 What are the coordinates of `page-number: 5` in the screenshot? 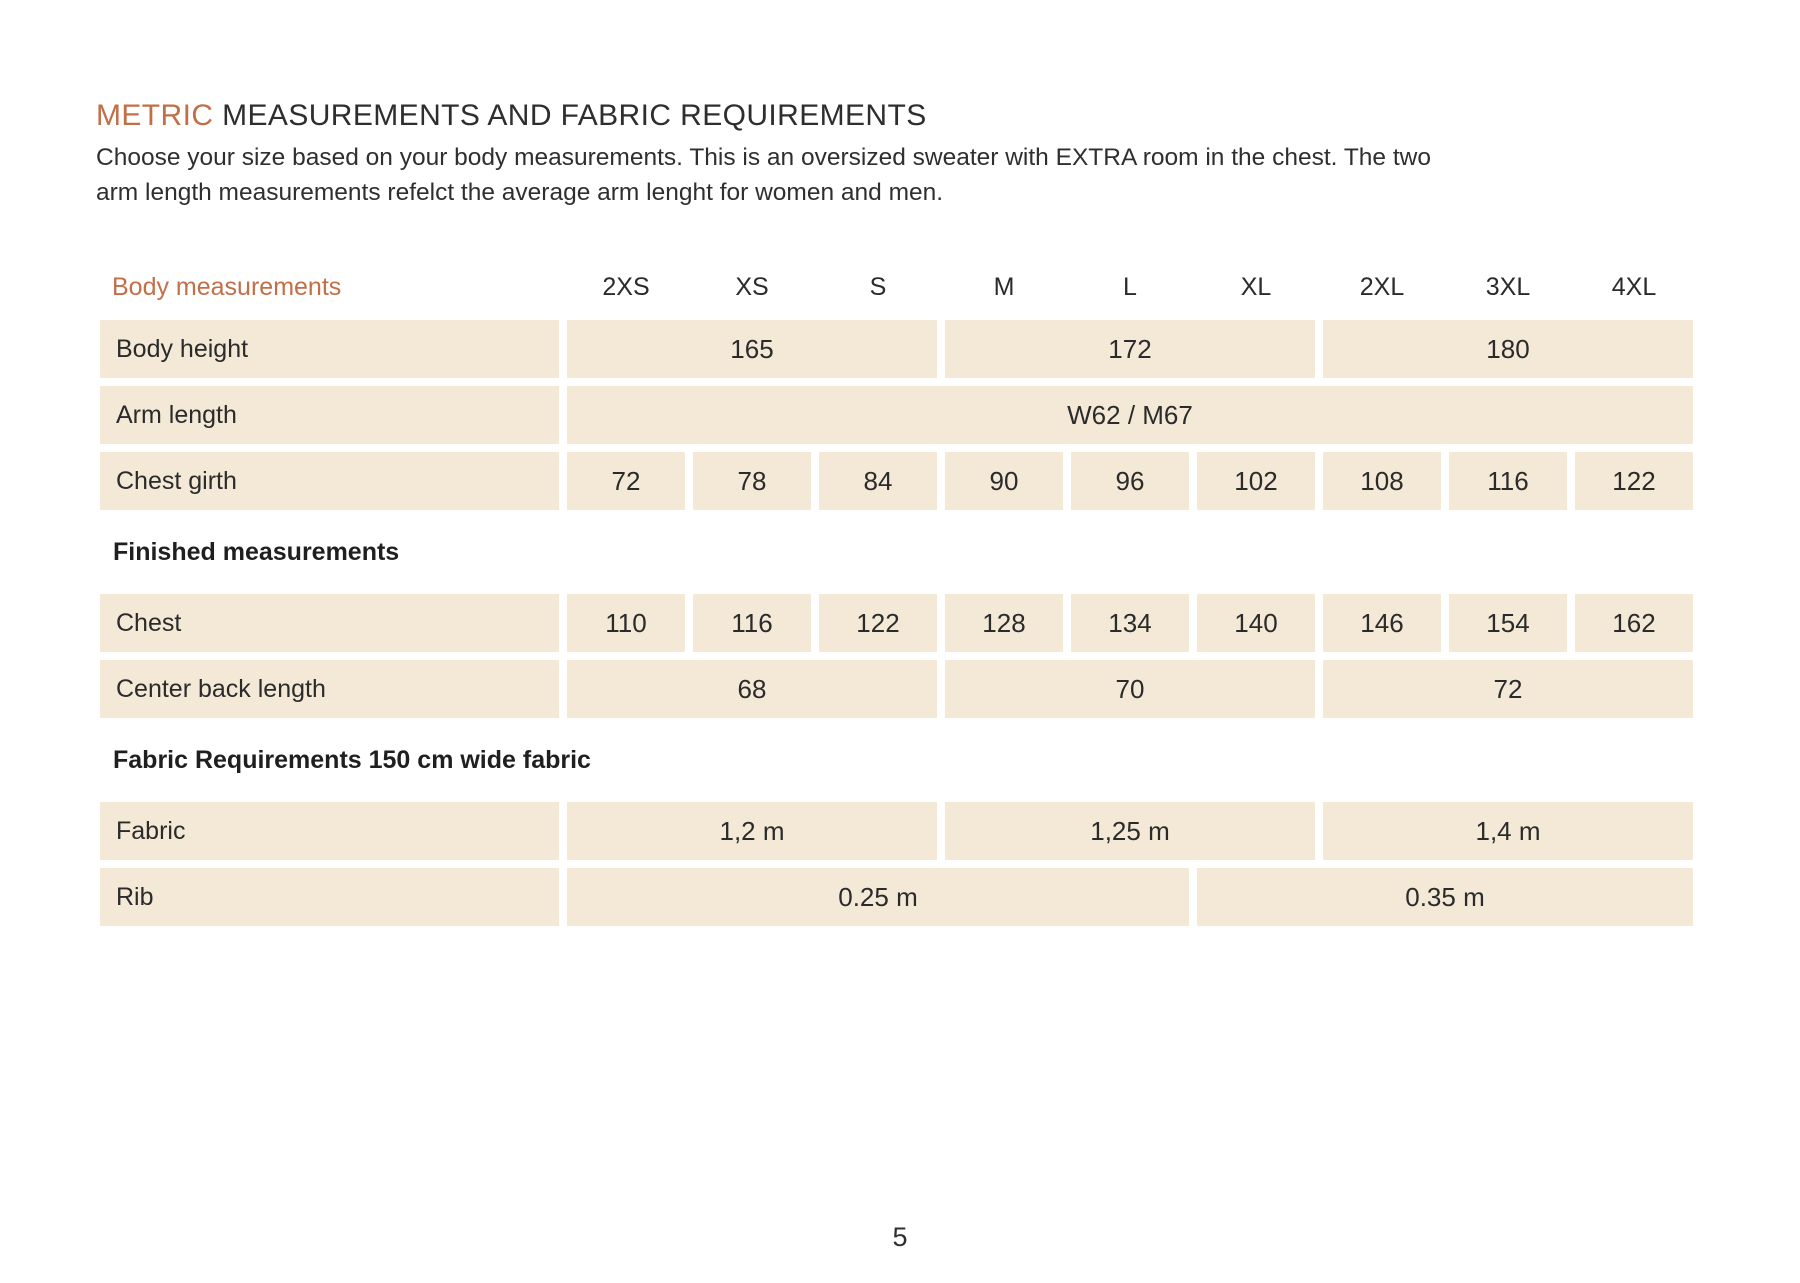 It's located at (900, 1237).